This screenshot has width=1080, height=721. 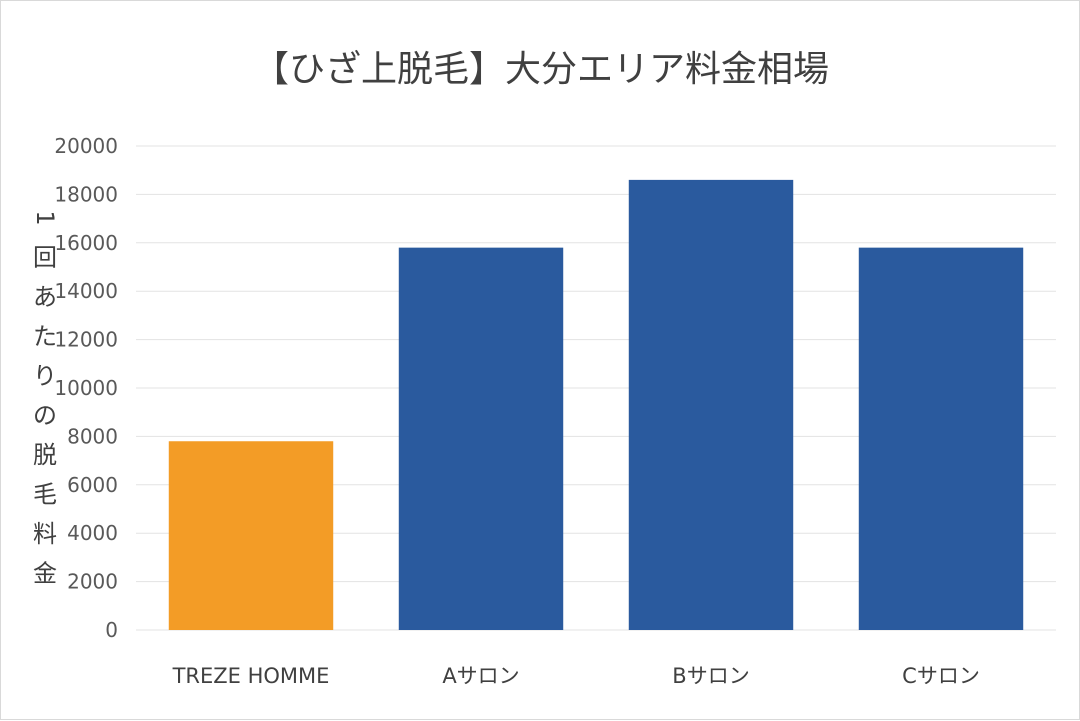 I want to click on category-label: Bサロン, so click(x=710, y=676).